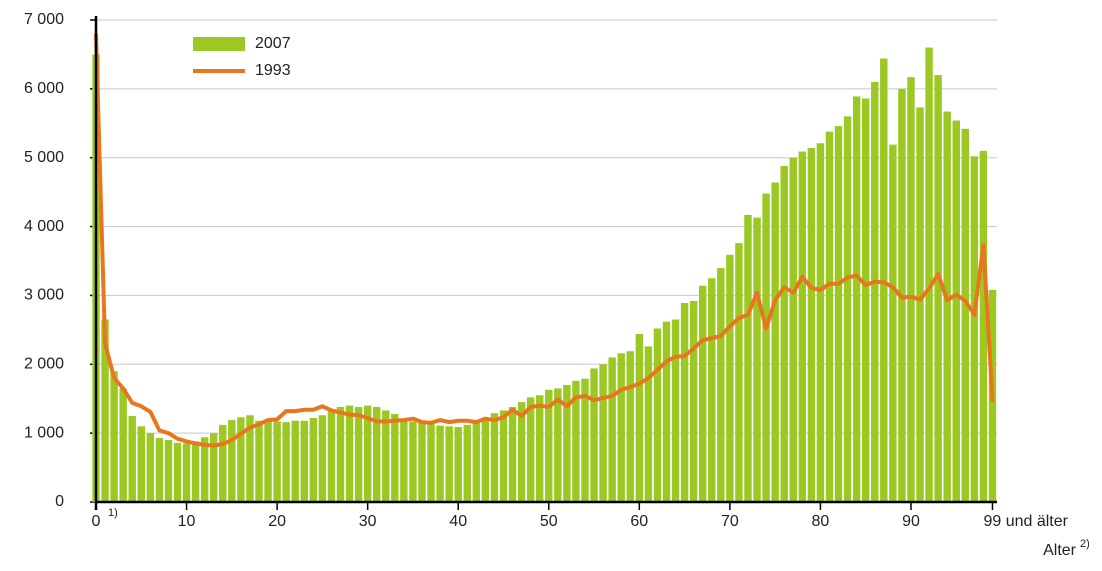  Describe the element at coordinates (273, 43) in the screenshot. I see `legend-label: 2007` at that location.